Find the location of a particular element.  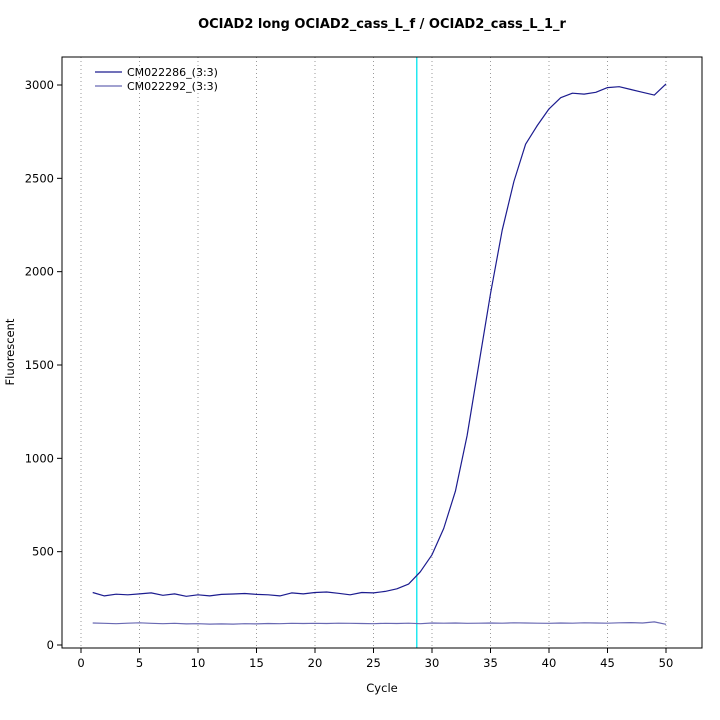

y-tick-label: 3000 is located at coordinates (39, 85).